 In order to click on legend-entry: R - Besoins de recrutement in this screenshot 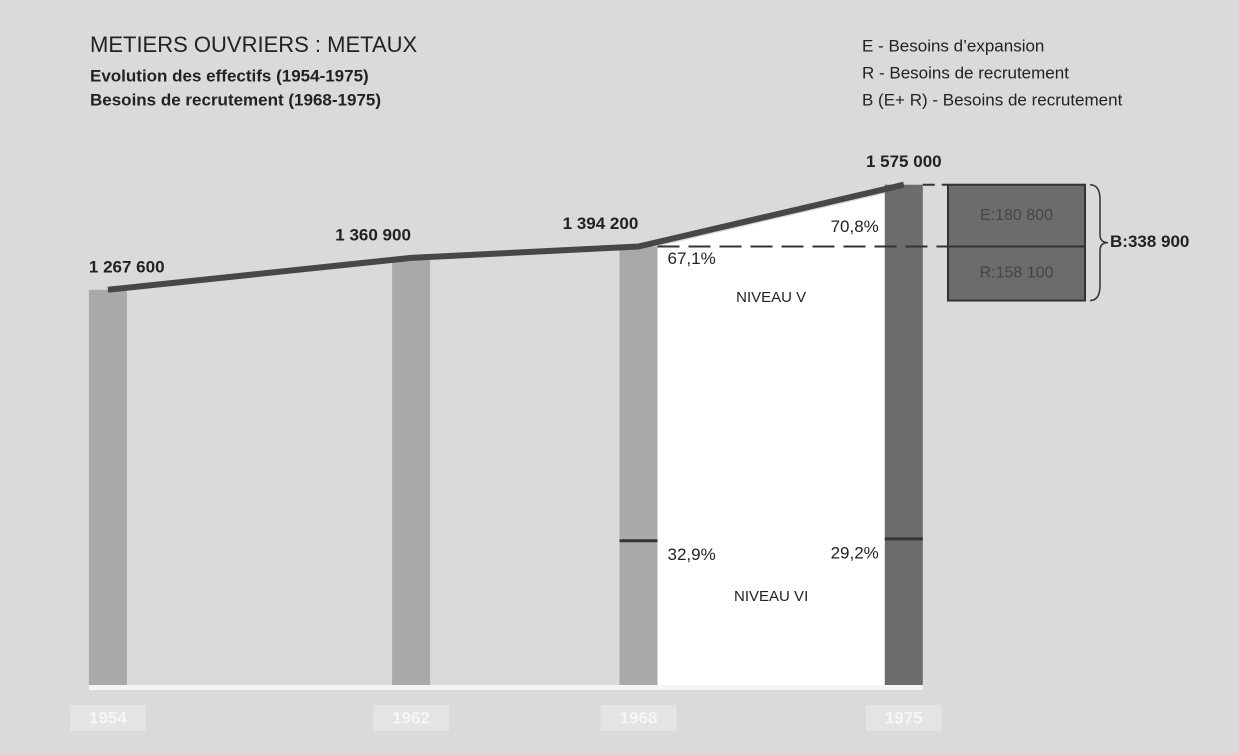, I will do `click(965, 72)`.